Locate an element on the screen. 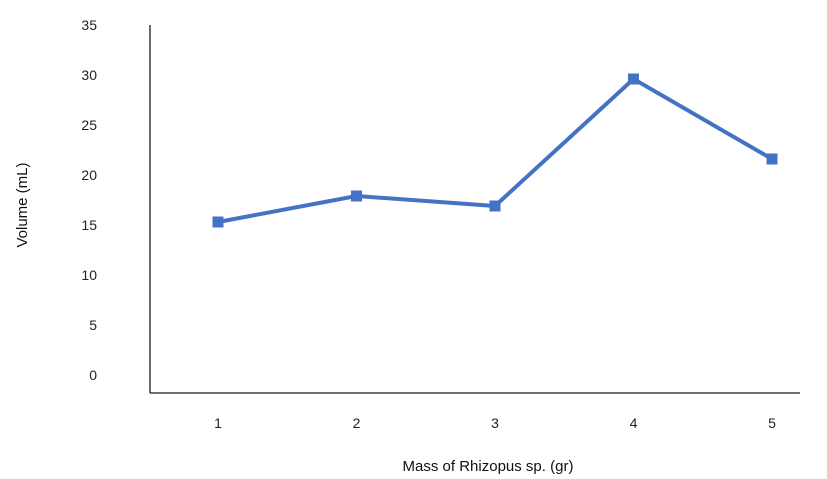 Image resolution: width=827 pixels, height=479 pixels. y-tick-label: 5 is located at coordinates (93, 325).